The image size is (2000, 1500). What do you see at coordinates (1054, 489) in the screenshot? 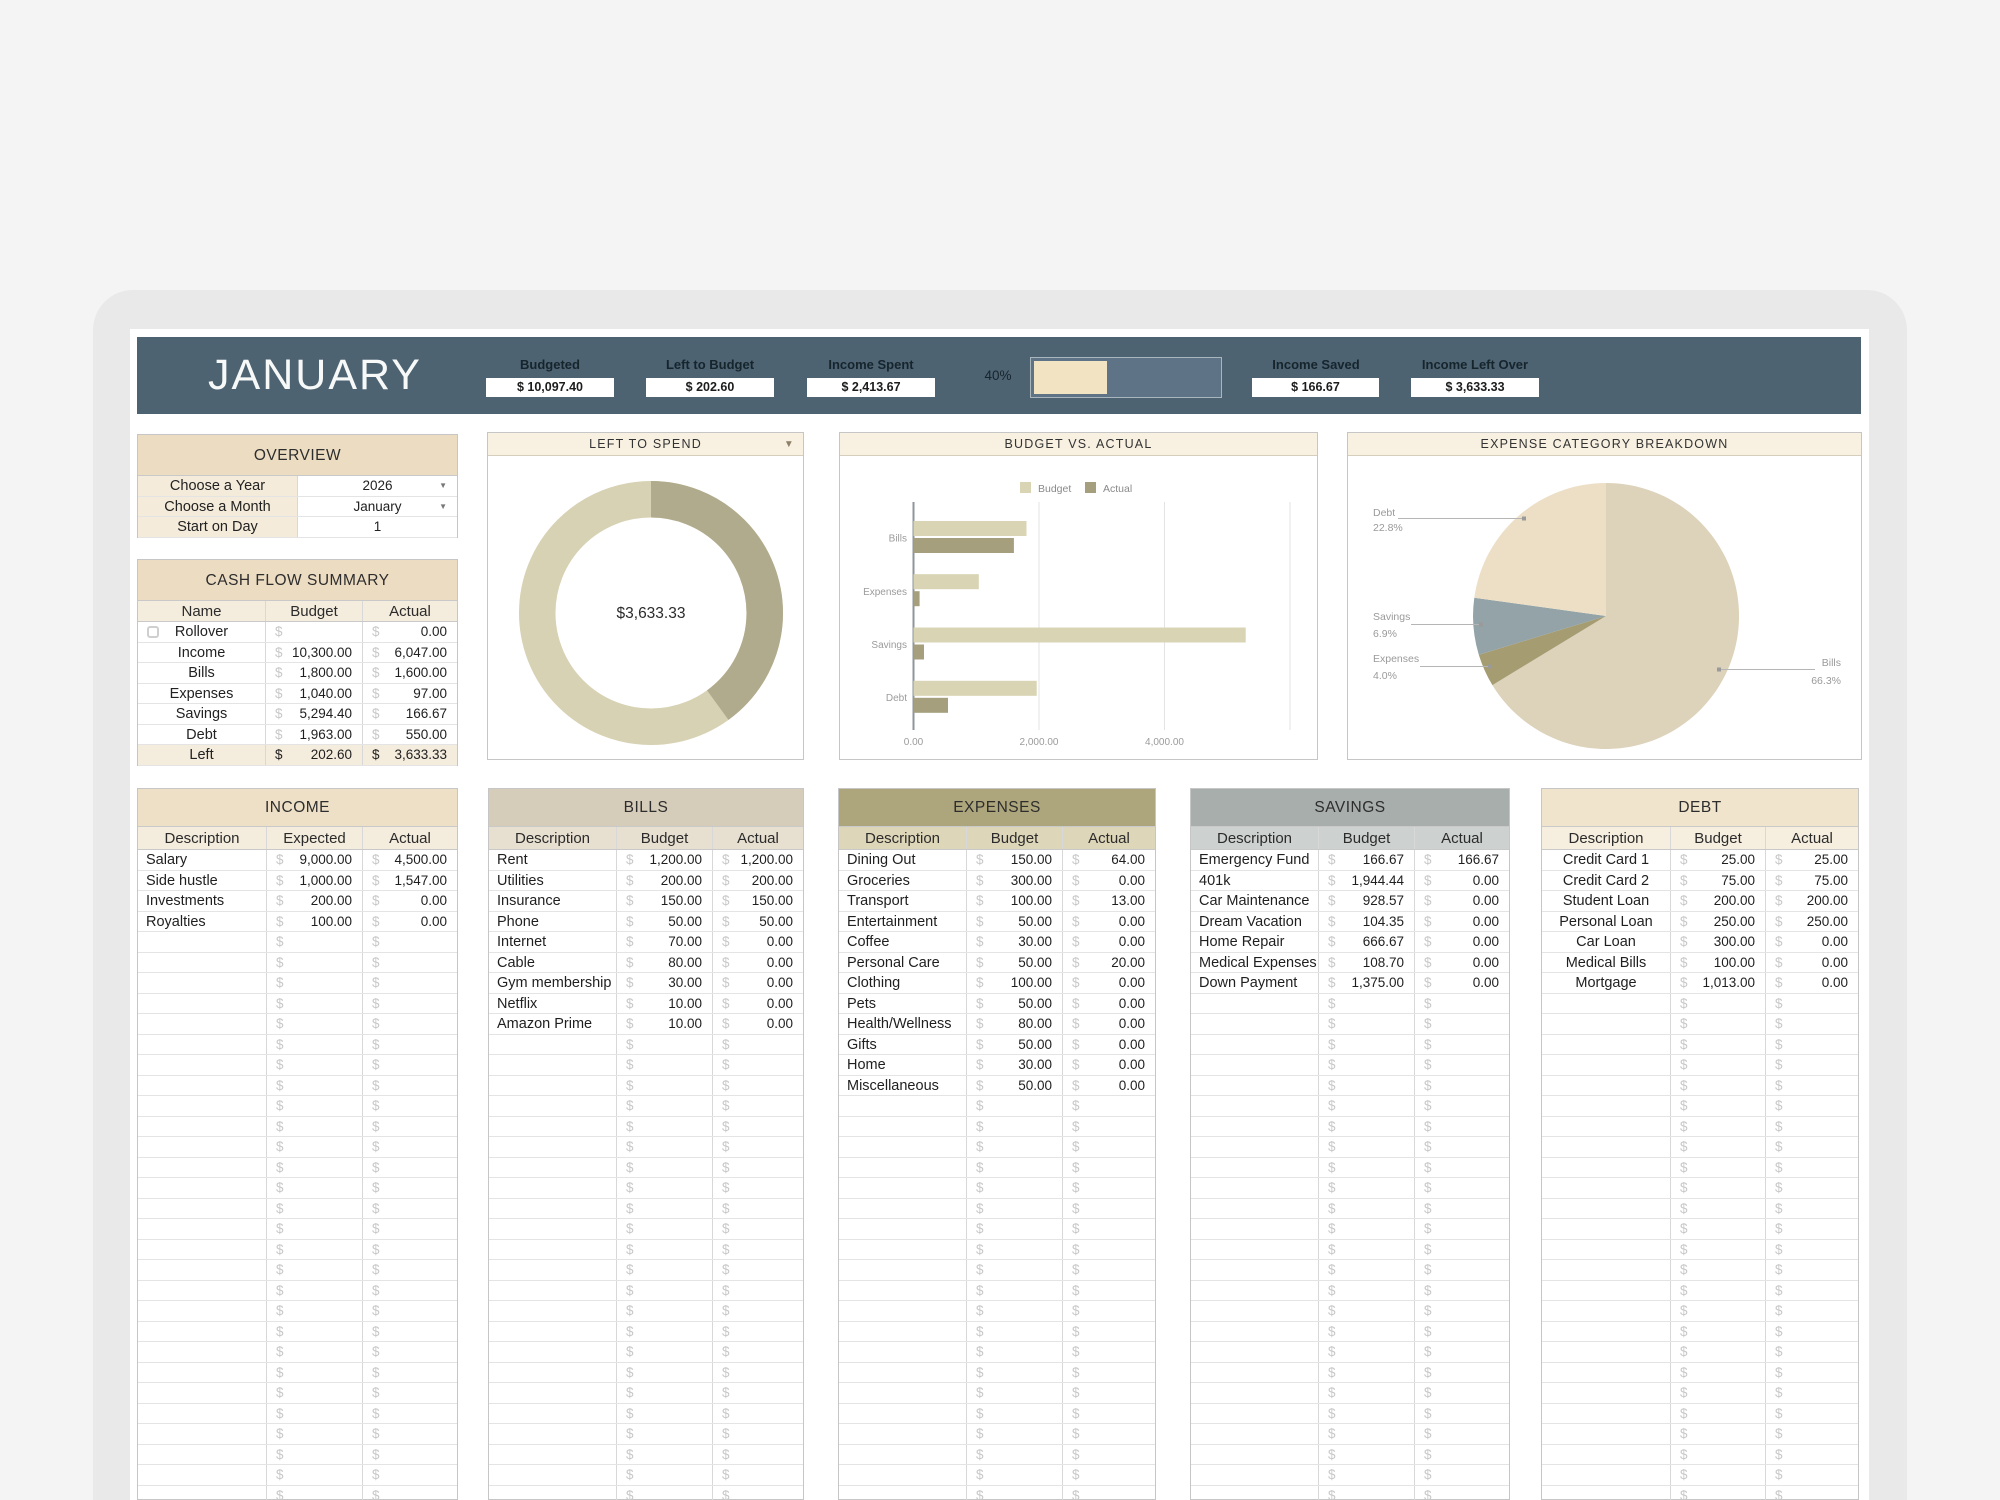
I see `svg-text: Budget` at bounding box center [1054, 489].